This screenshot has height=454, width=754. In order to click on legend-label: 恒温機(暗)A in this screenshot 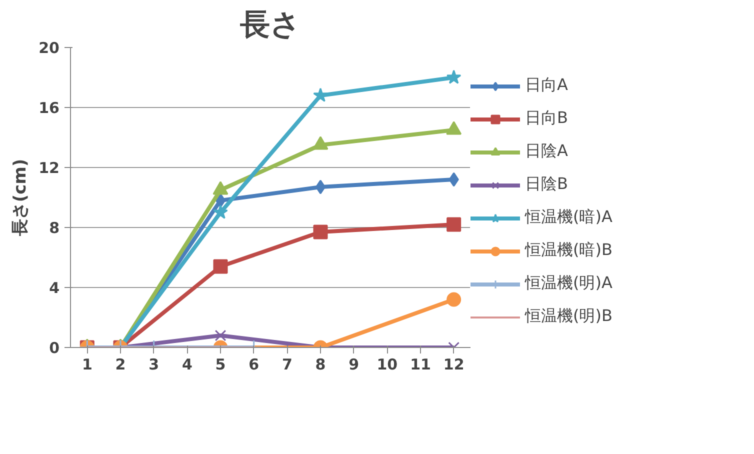, I will do `click(568, 217)`.